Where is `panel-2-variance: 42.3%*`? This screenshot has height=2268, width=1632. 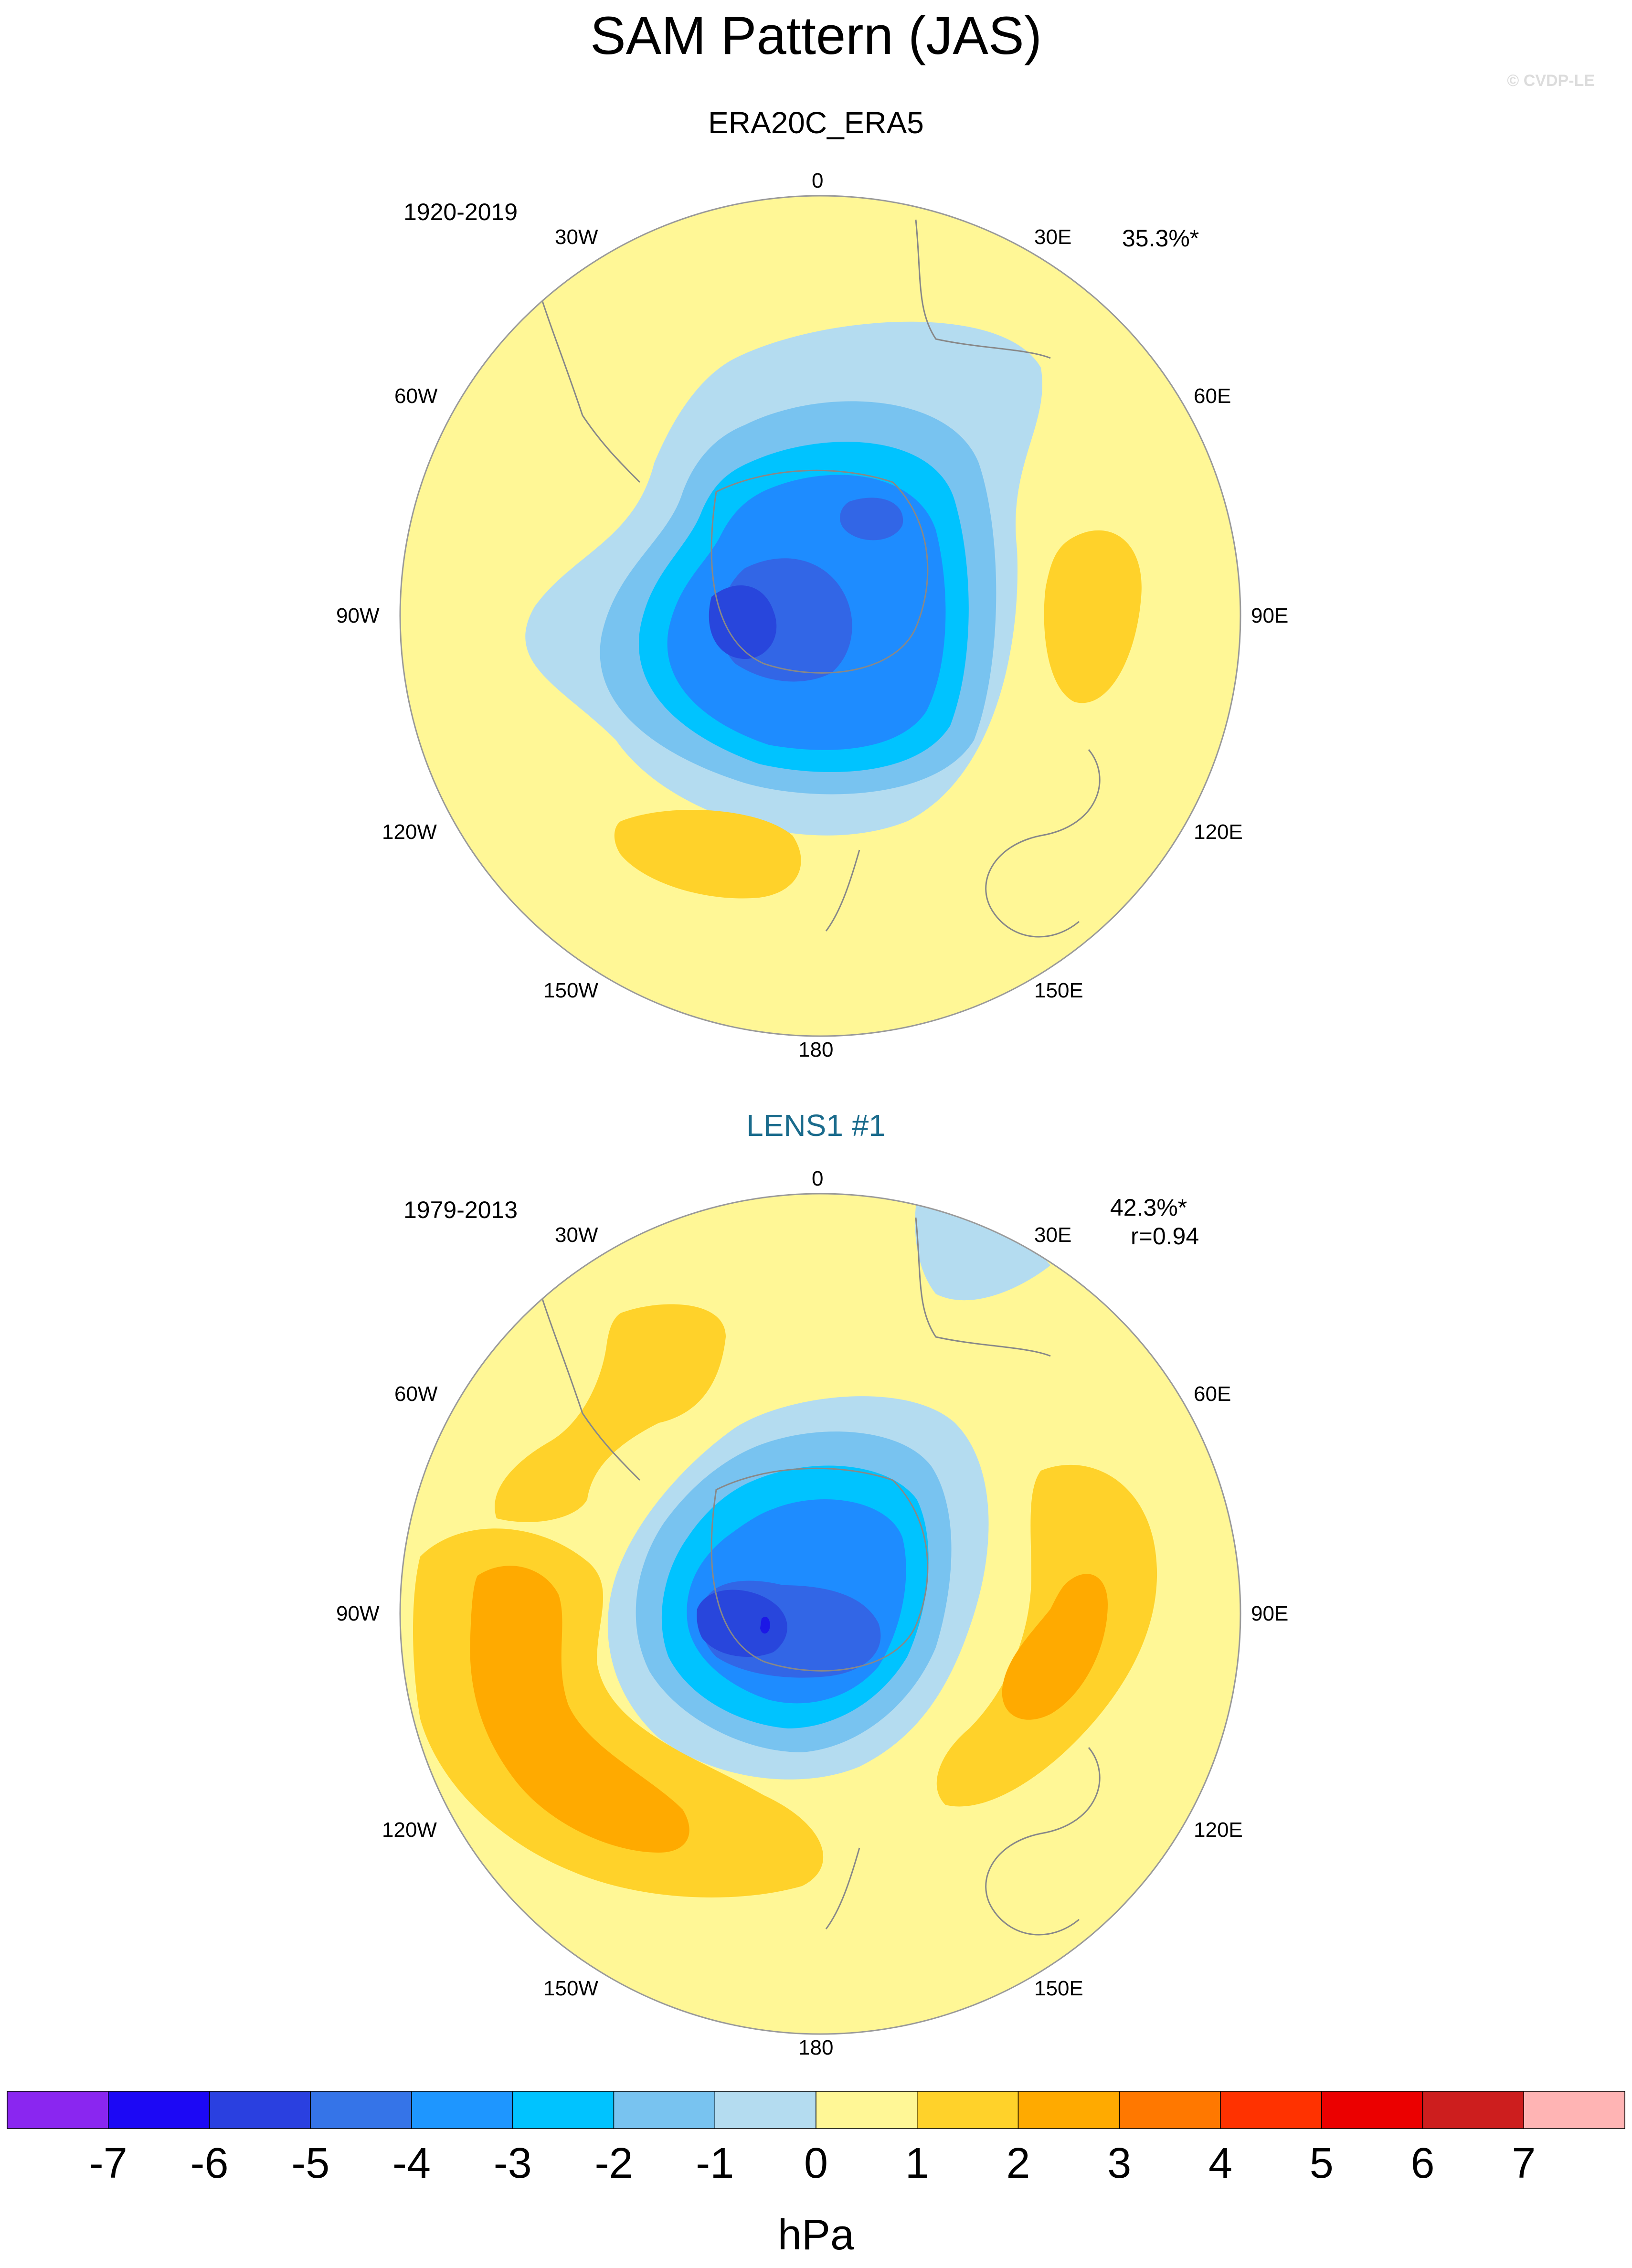
panel-2-variance: 42.3%* is located at coordinates (1148, 1207).